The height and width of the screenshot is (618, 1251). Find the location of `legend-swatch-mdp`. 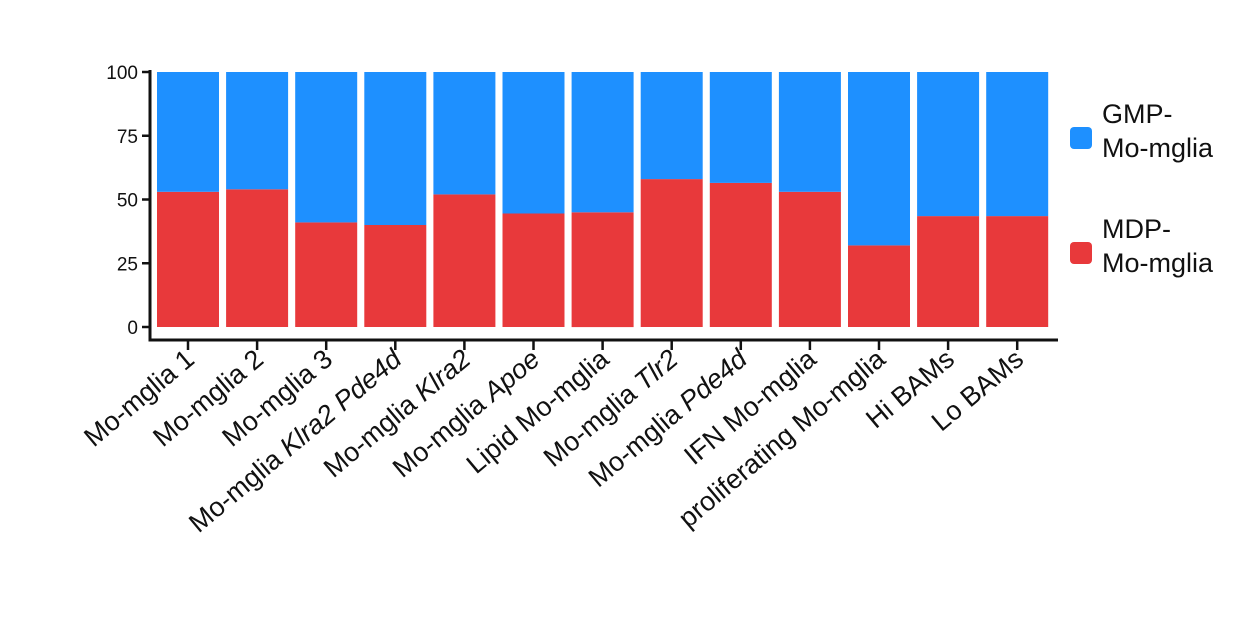

legend-swatch-mdp is located at coordinates (1081, 253).